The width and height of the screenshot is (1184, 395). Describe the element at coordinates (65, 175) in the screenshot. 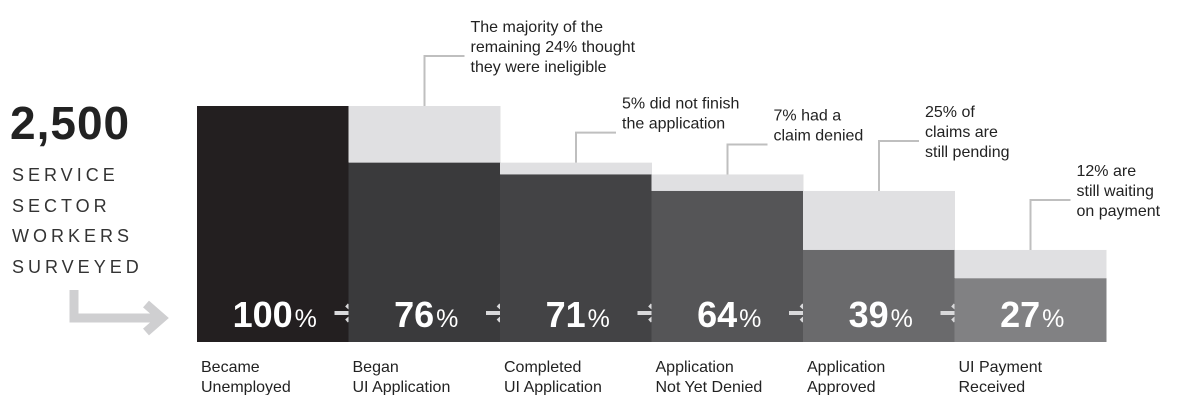

I see `caption-line: SERVICE` at that location.